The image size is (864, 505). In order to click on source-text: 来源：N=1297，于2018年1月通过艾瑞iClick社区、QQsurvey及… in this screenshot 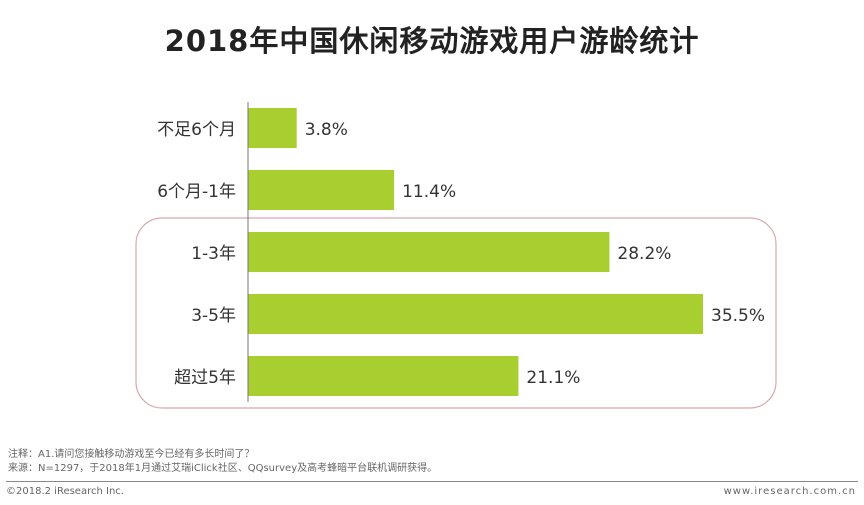, I will do `click(223, 468)`.